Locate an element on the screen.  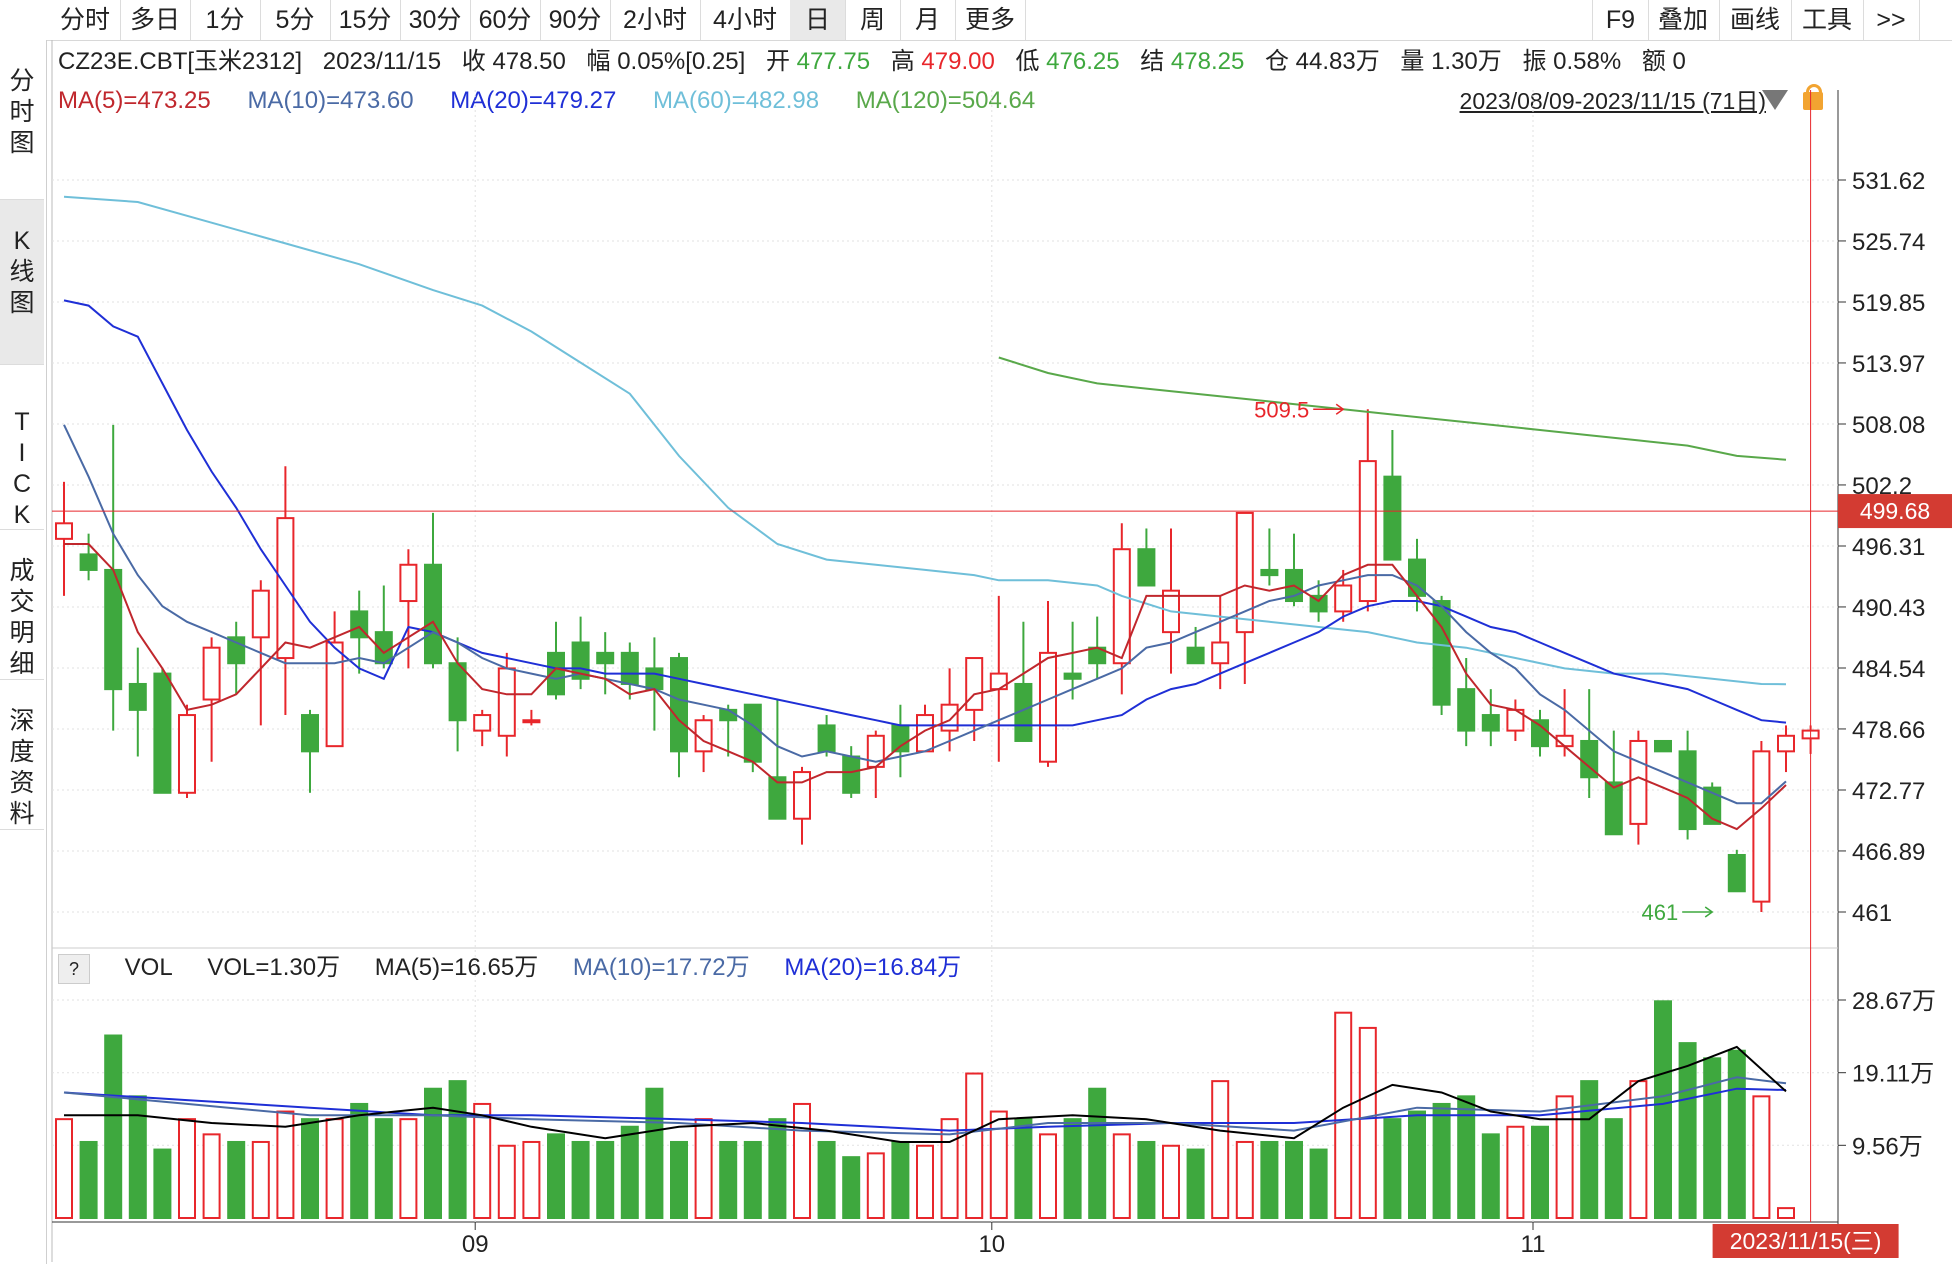
sidebar-item-4: 深度资料 is located at coordinates (22, 755).